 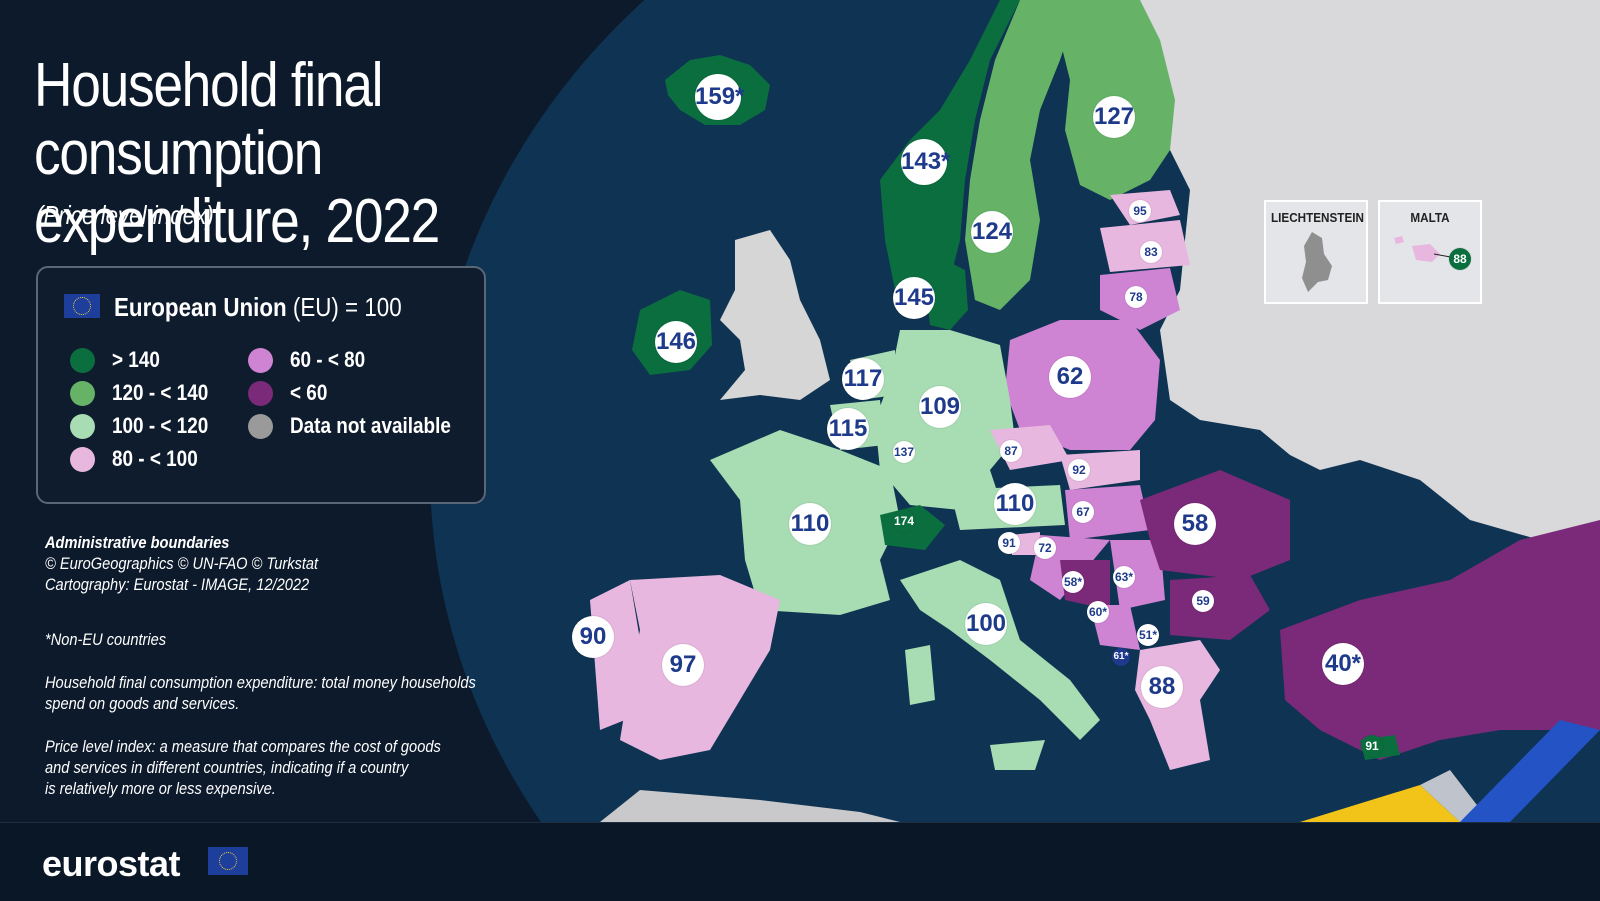 What do you see at coordinates (1151, 252) in the screenshot?
I see `value-latvia: 83` at bounding box center [1151, 252].